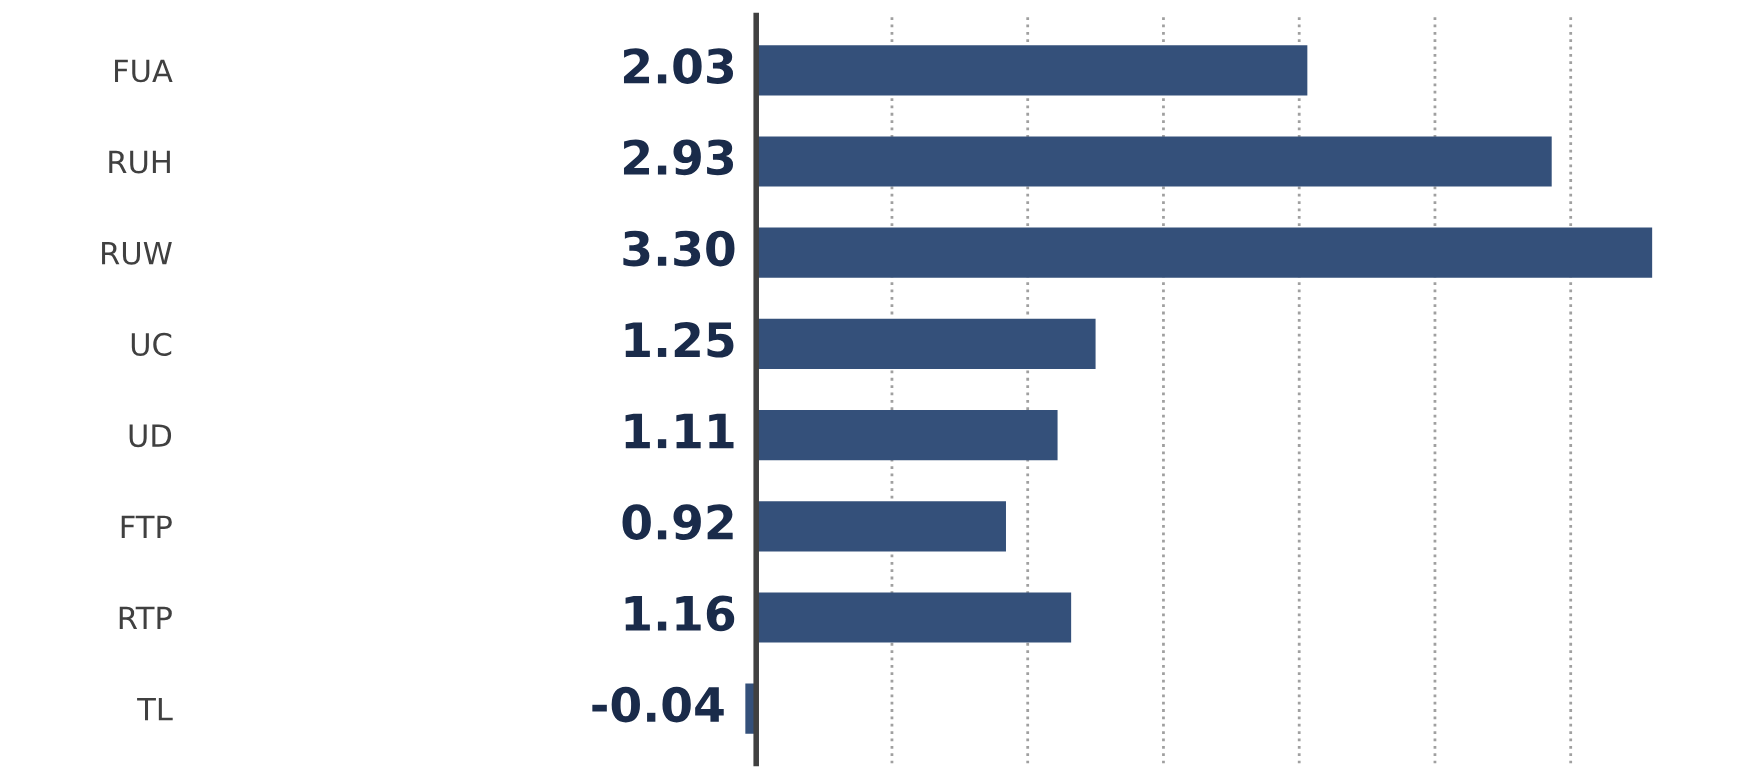 This screenshot has height=779, width=1750. What do you see at coordinates (146, 526) in the screenshot?
I see `y-tick-label: FTP` at bounding box center [146, 526].